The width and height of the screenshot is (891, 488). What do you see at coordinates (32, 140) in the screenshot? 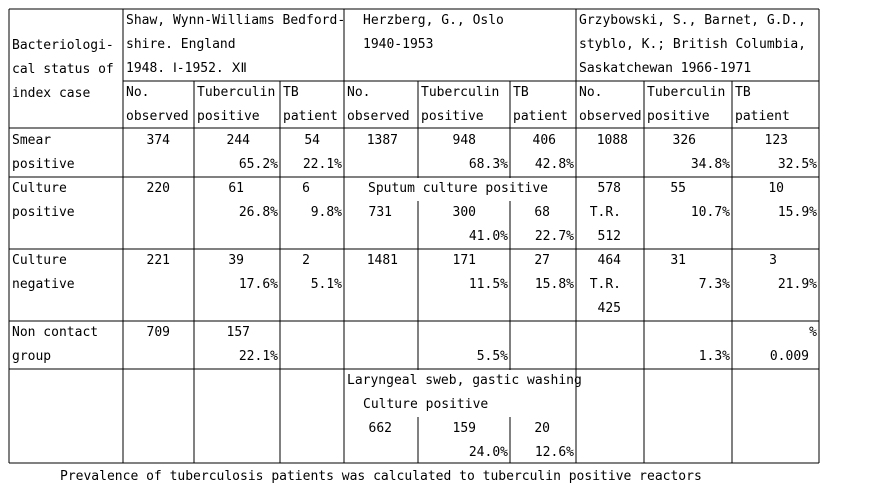
I see `row-label-smear: Smear` at bounding box center [32, 140].